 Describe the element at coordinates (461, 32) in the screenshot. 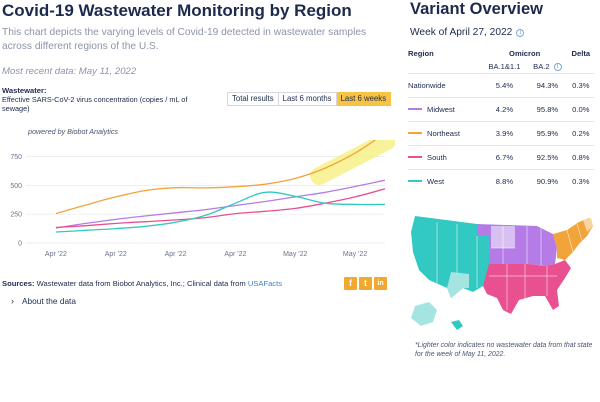

I see `variant-week-label: Week of April 27, 2022` at that location.